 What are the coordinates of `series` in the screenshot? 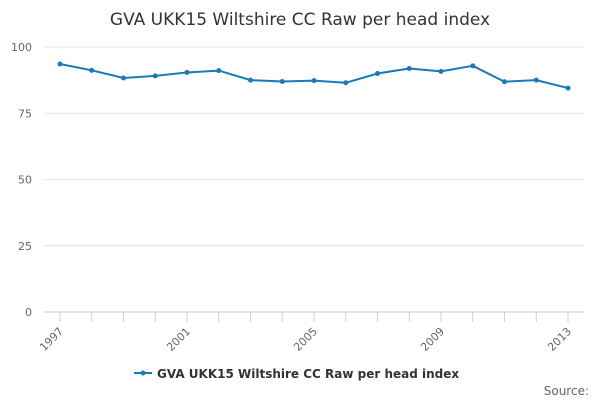 It's located at (314, 76).